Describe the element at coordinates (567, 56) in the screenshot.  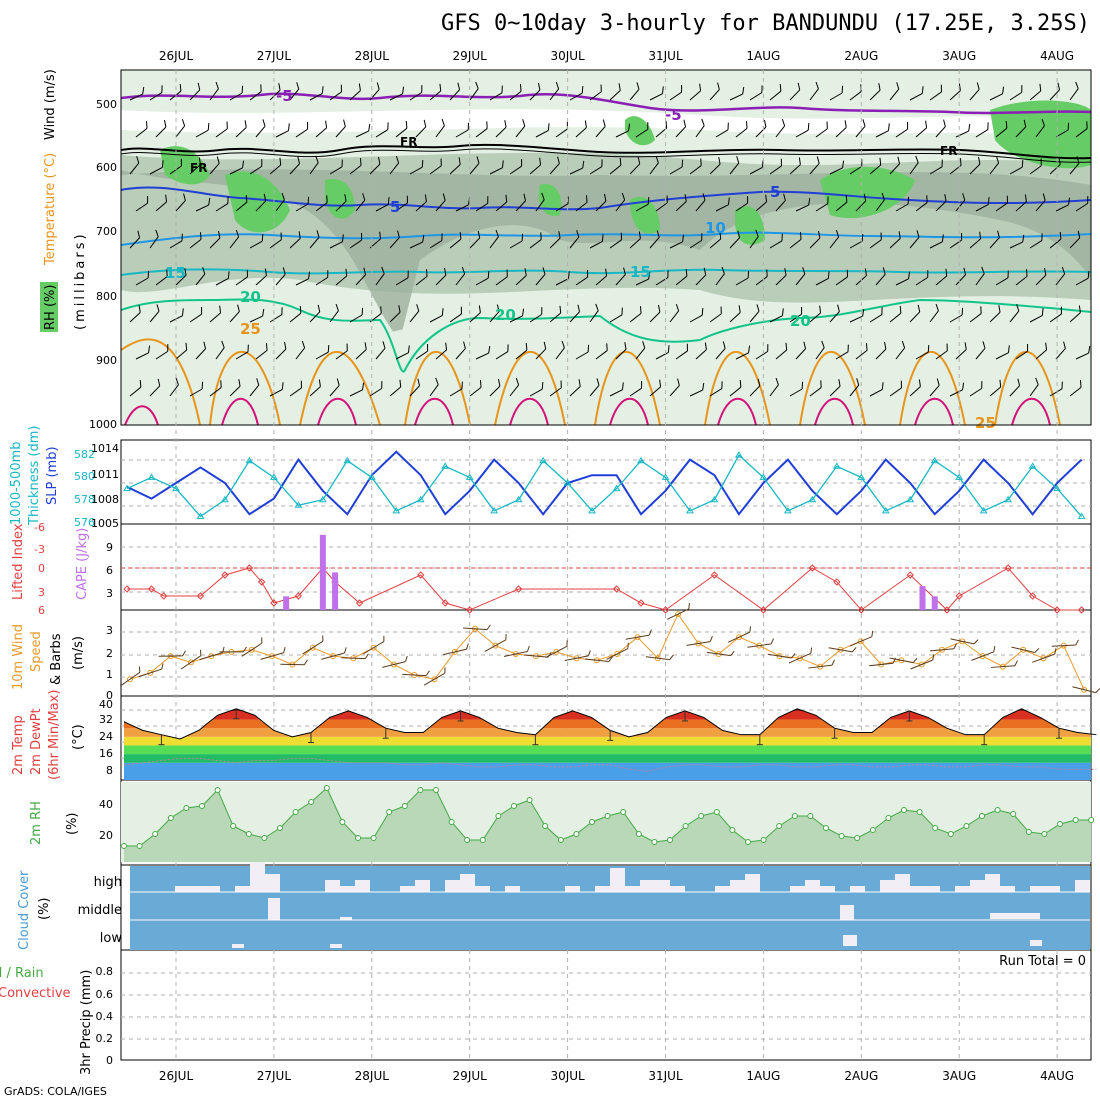
I see `top-date-30JUL: 30JUL` at that location.